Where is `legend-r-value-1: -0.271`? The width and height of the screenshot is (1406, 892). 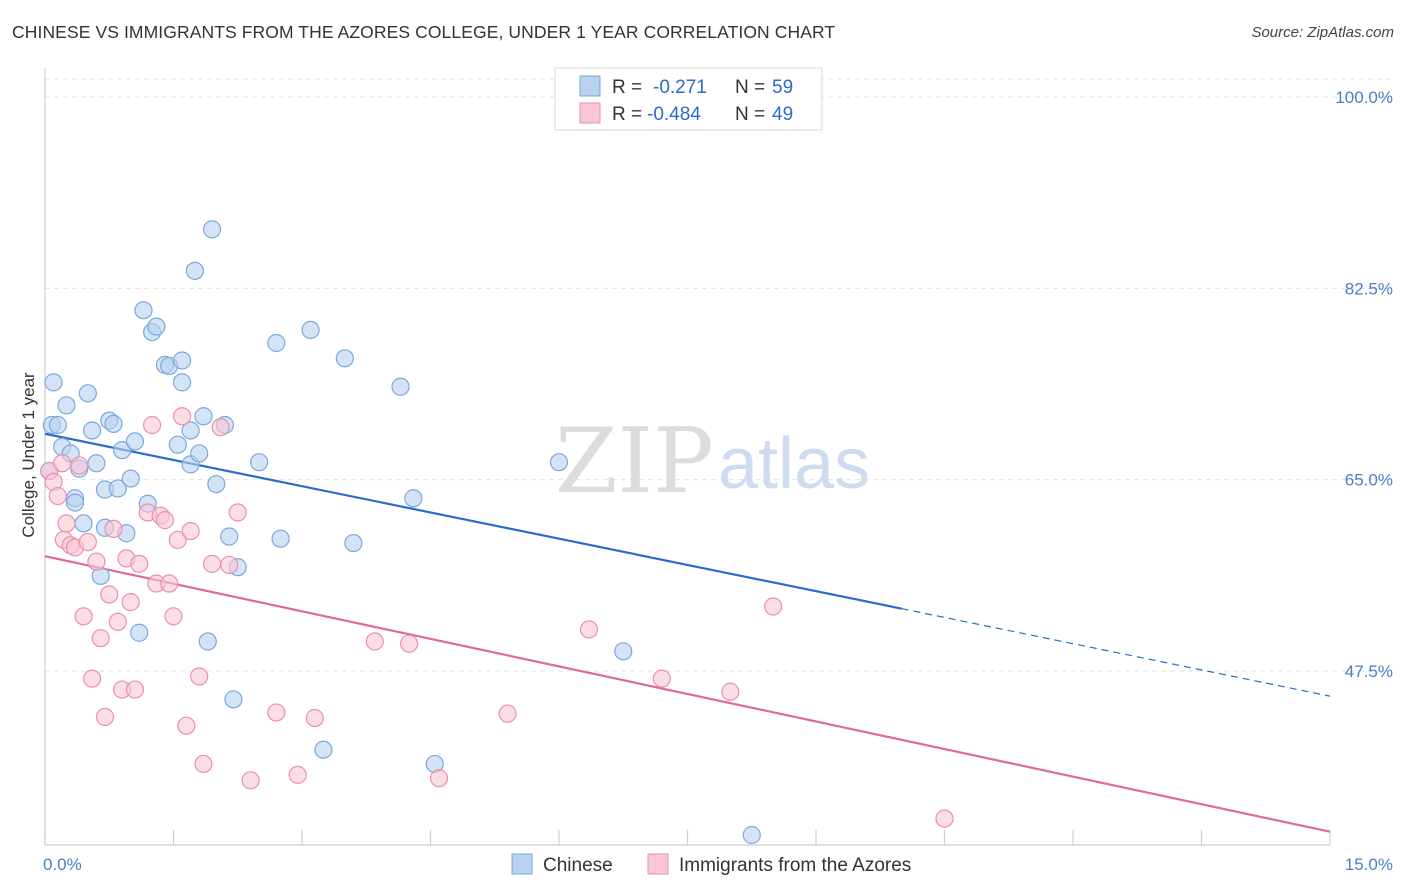 legend-r-value-1: -0.271 is located at coordinates (680, 87).